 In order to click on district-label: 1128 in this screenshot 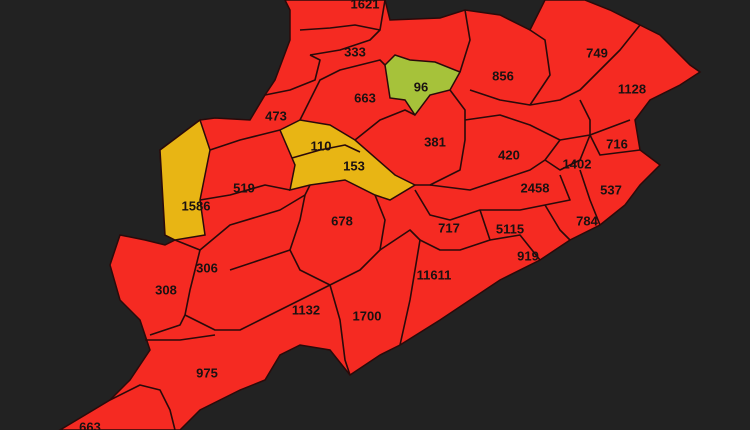, I will do `click(632, 88)`.